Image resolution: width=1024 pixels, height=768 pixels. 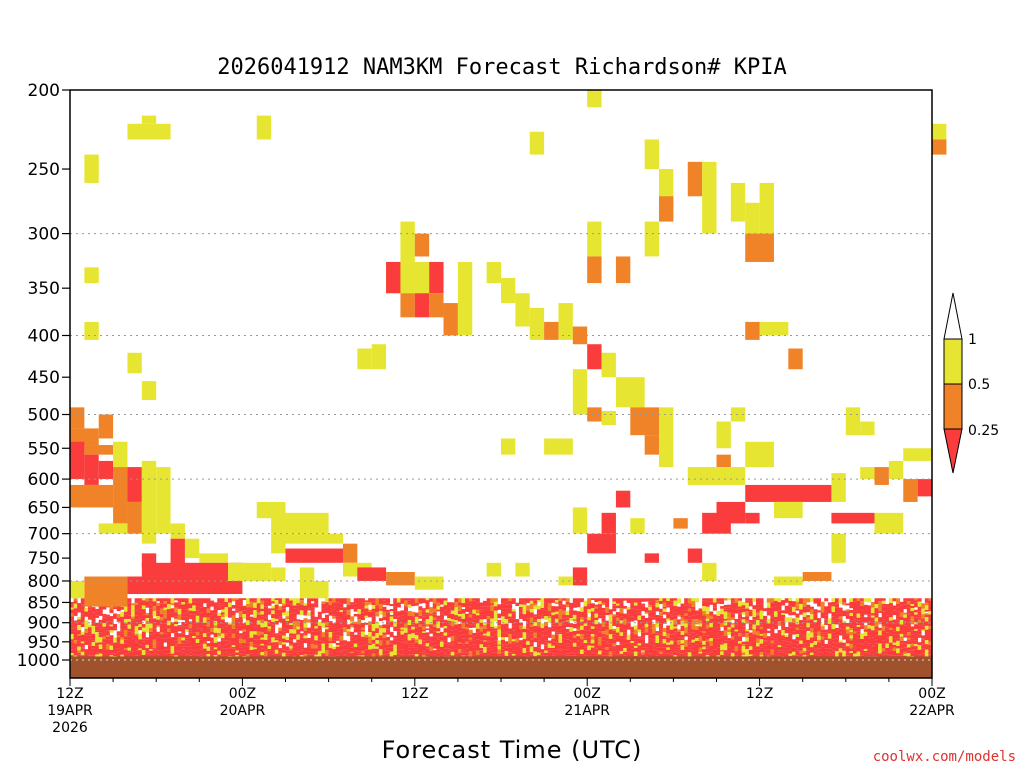 What do you see at coordinates (44, 508) in the screenshot?
I see `y-tick-label: 650` at bounding box center [44, 508].